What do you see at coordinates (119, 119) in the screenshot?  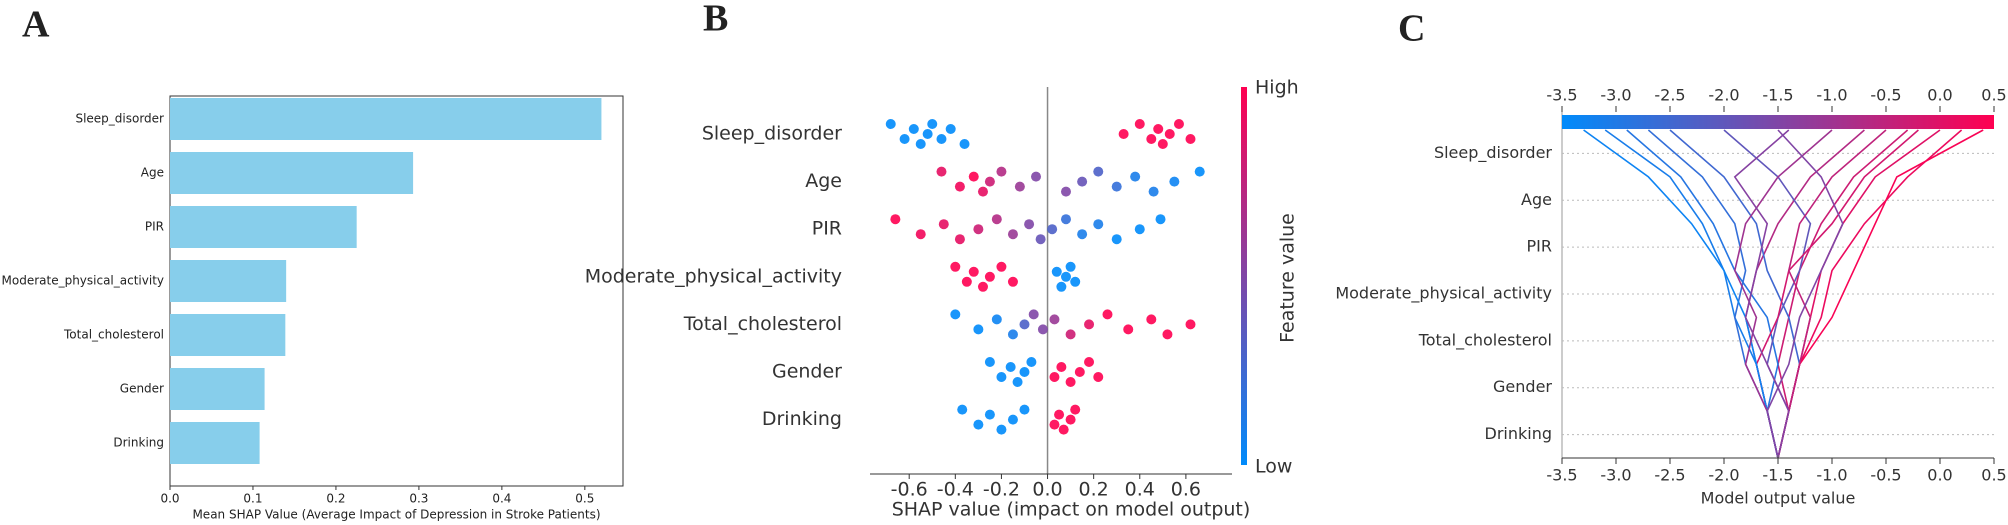 I see `y-tick-label: Sleep_disorder` at bounding box center [119, 119].